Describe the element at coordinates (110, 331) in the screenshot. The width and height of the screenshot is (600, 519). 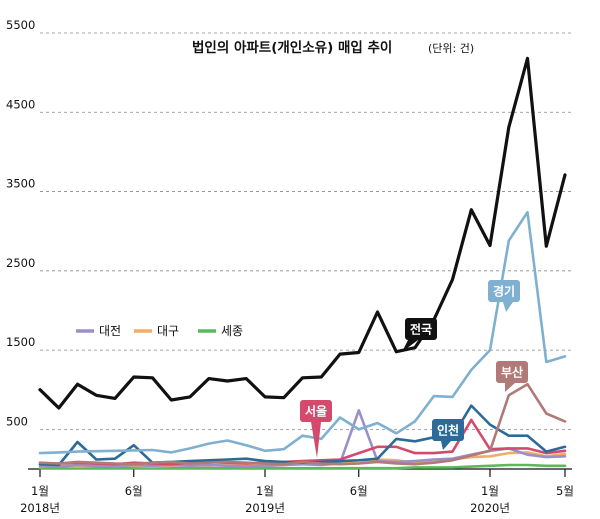
I see `legend-label: 대전` at that location.